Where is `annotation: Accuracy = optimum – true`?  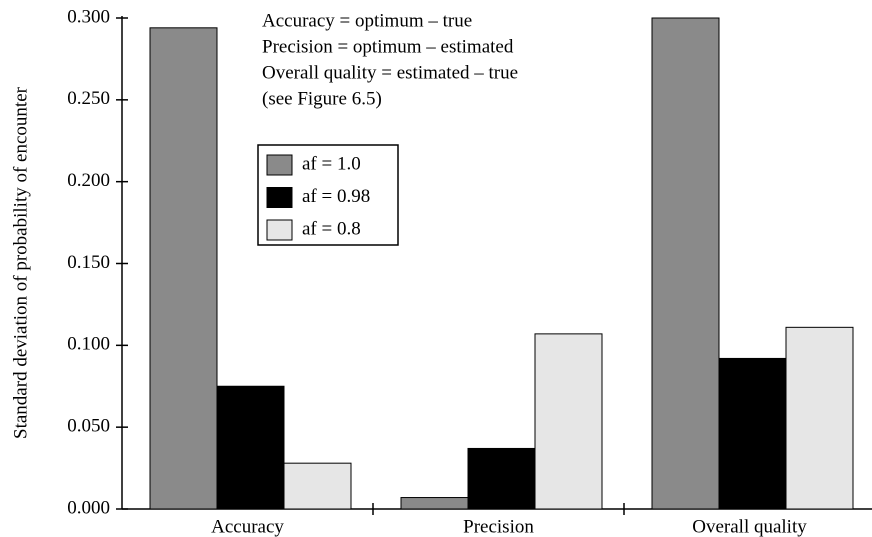 annotation: Accuracy = optimum – true is located at coordinates (367, 20).